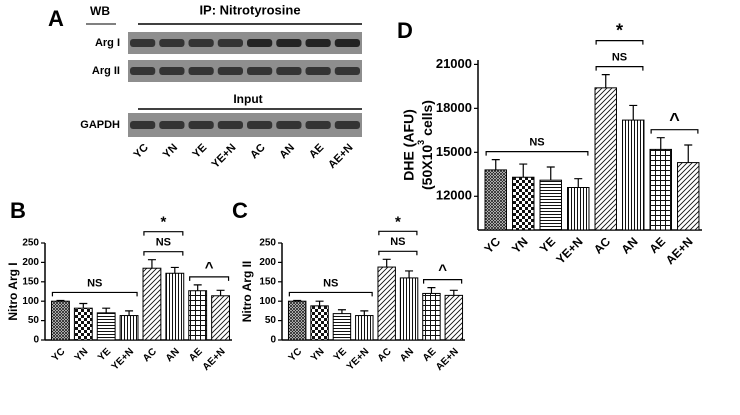 The height and width of the screenshot is (415, 740). What do you see at coordinates (679, 250) in the screenshot?
I see `x-tick-label: AE+N` at bounding box center [679, 250].